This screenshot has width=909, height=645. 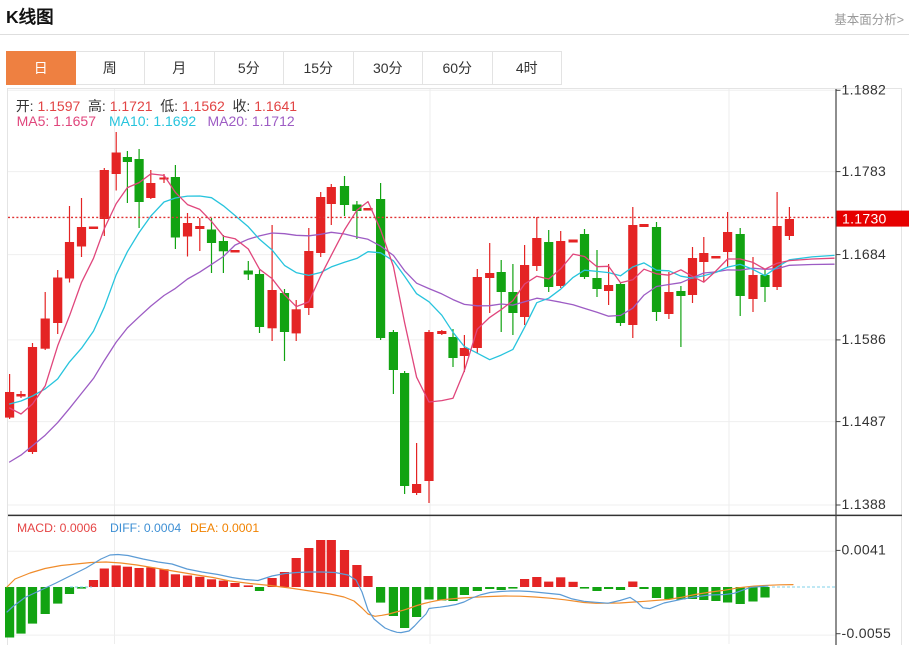 I want to click on svg-text: 1.1684, so click(x=864, y=254).